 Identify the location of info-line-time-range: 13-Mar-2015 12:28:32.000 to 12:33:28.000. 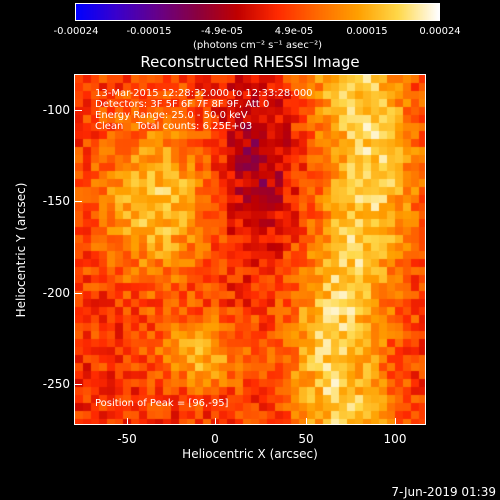
(204, 93).